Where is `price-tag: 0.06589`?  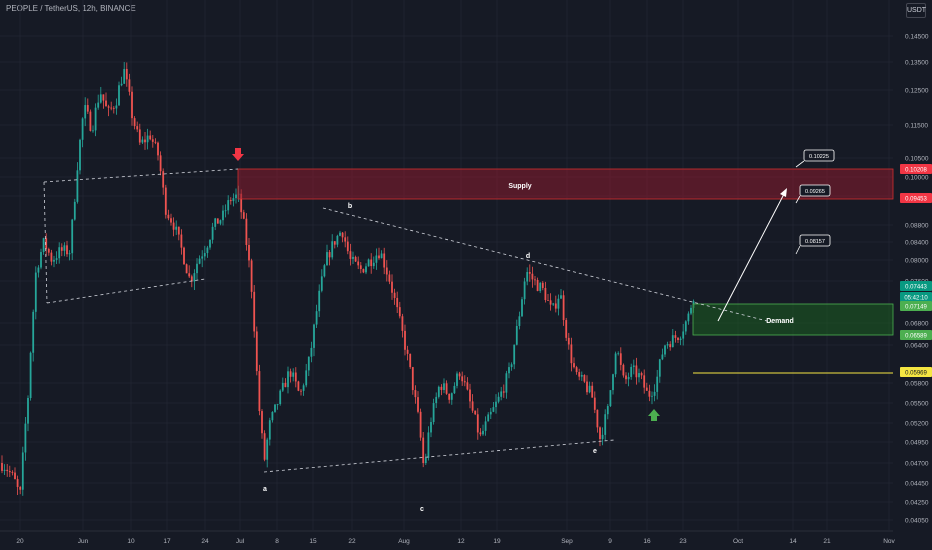
price-tag: 0.06589 is located at coordinates (916, 335).